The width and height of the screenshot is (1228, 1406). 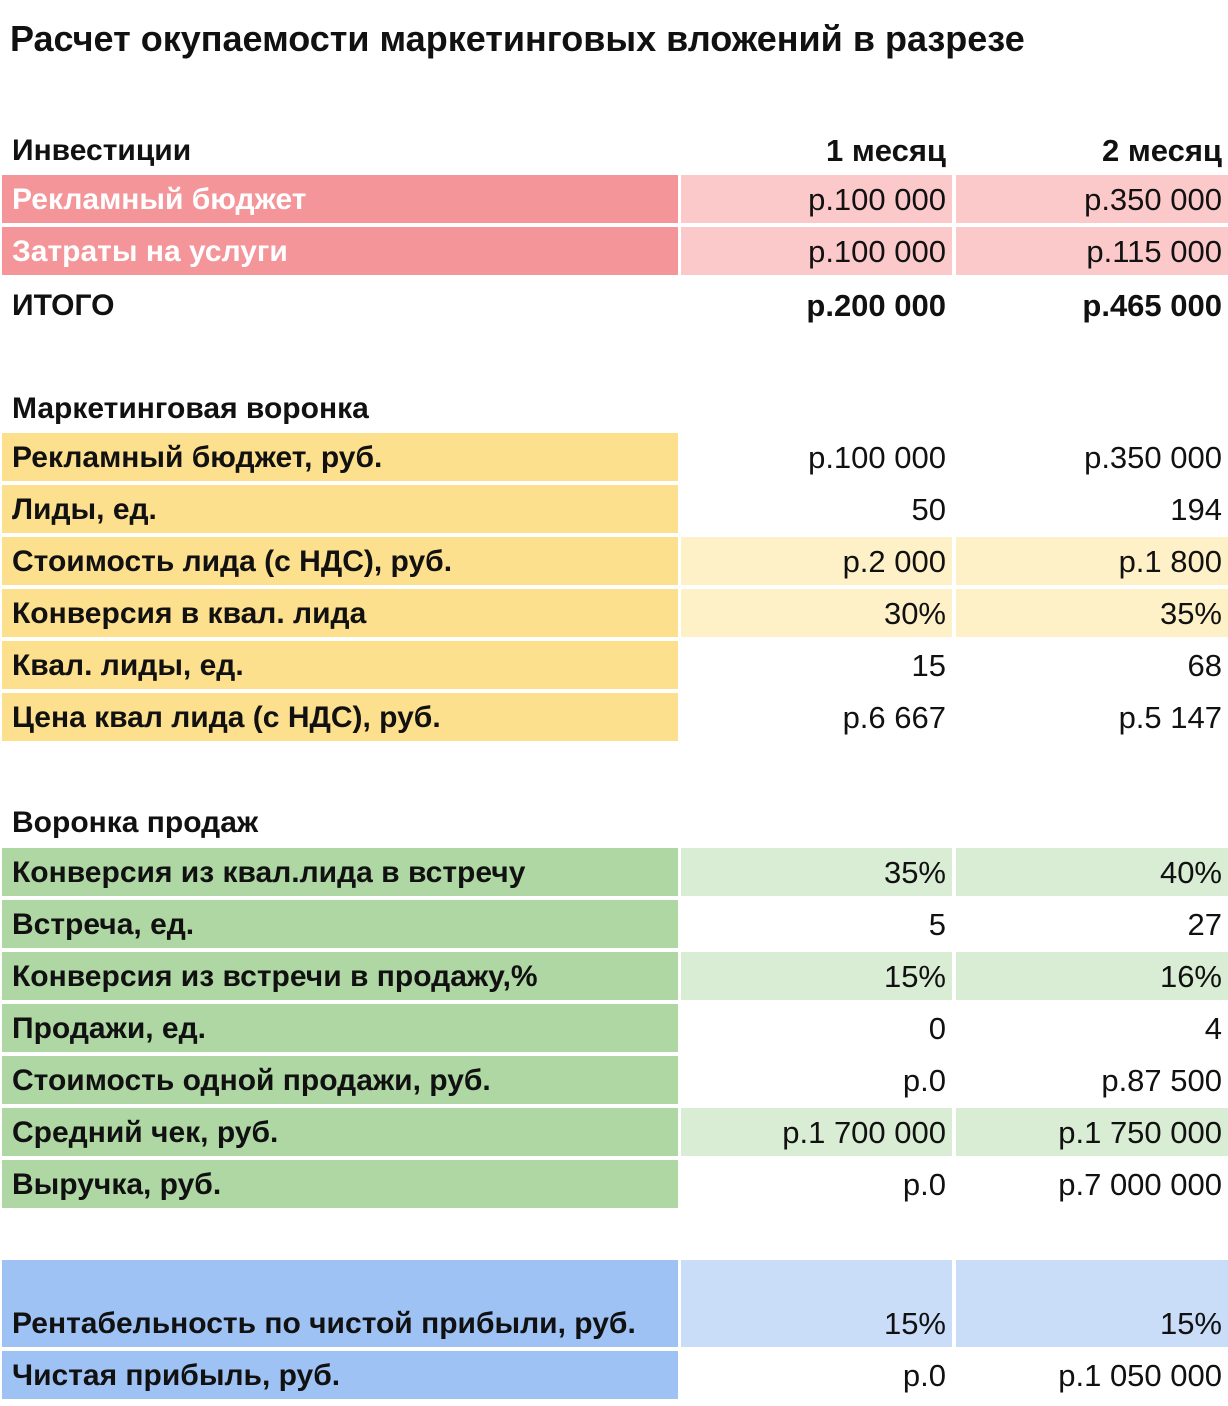 What do you see at coordinates (340, 1303) in the screenshot?
I see `row-label: Рентабельность по чистой прибыли, руб.` at bounding box center [340, 1303].